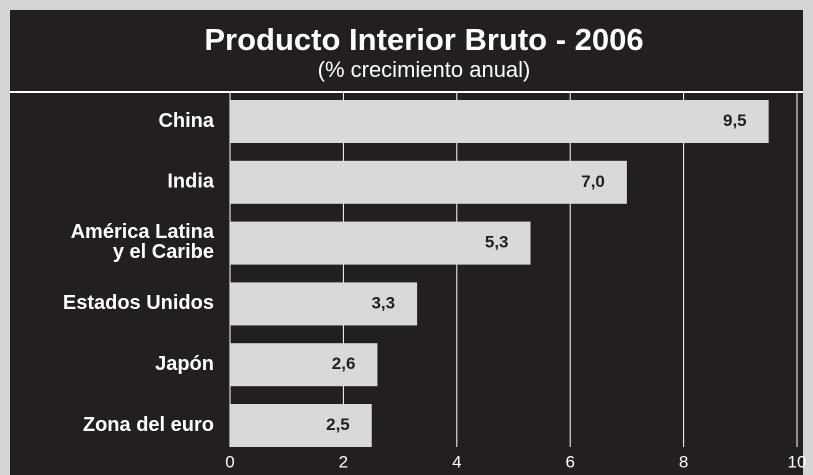 This screenshot has width=813, height=475. What do you see at coordinates (683, 461) in the screenshot?
I see `x-tick-label: 8` at bounding box center [683, 461].